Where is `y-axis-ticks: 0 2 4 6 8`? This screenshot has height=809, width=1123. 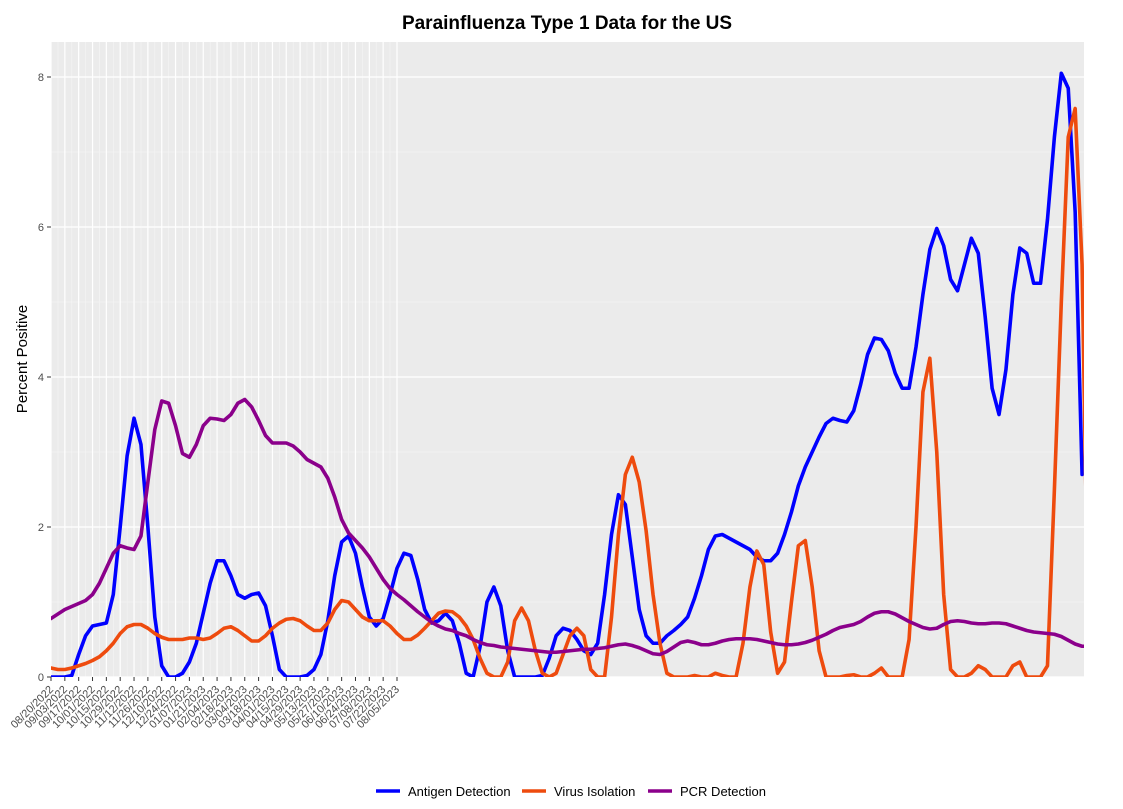
y-axis-ticks: 0 2 4 6 8 is located at coordinates (44, 378).